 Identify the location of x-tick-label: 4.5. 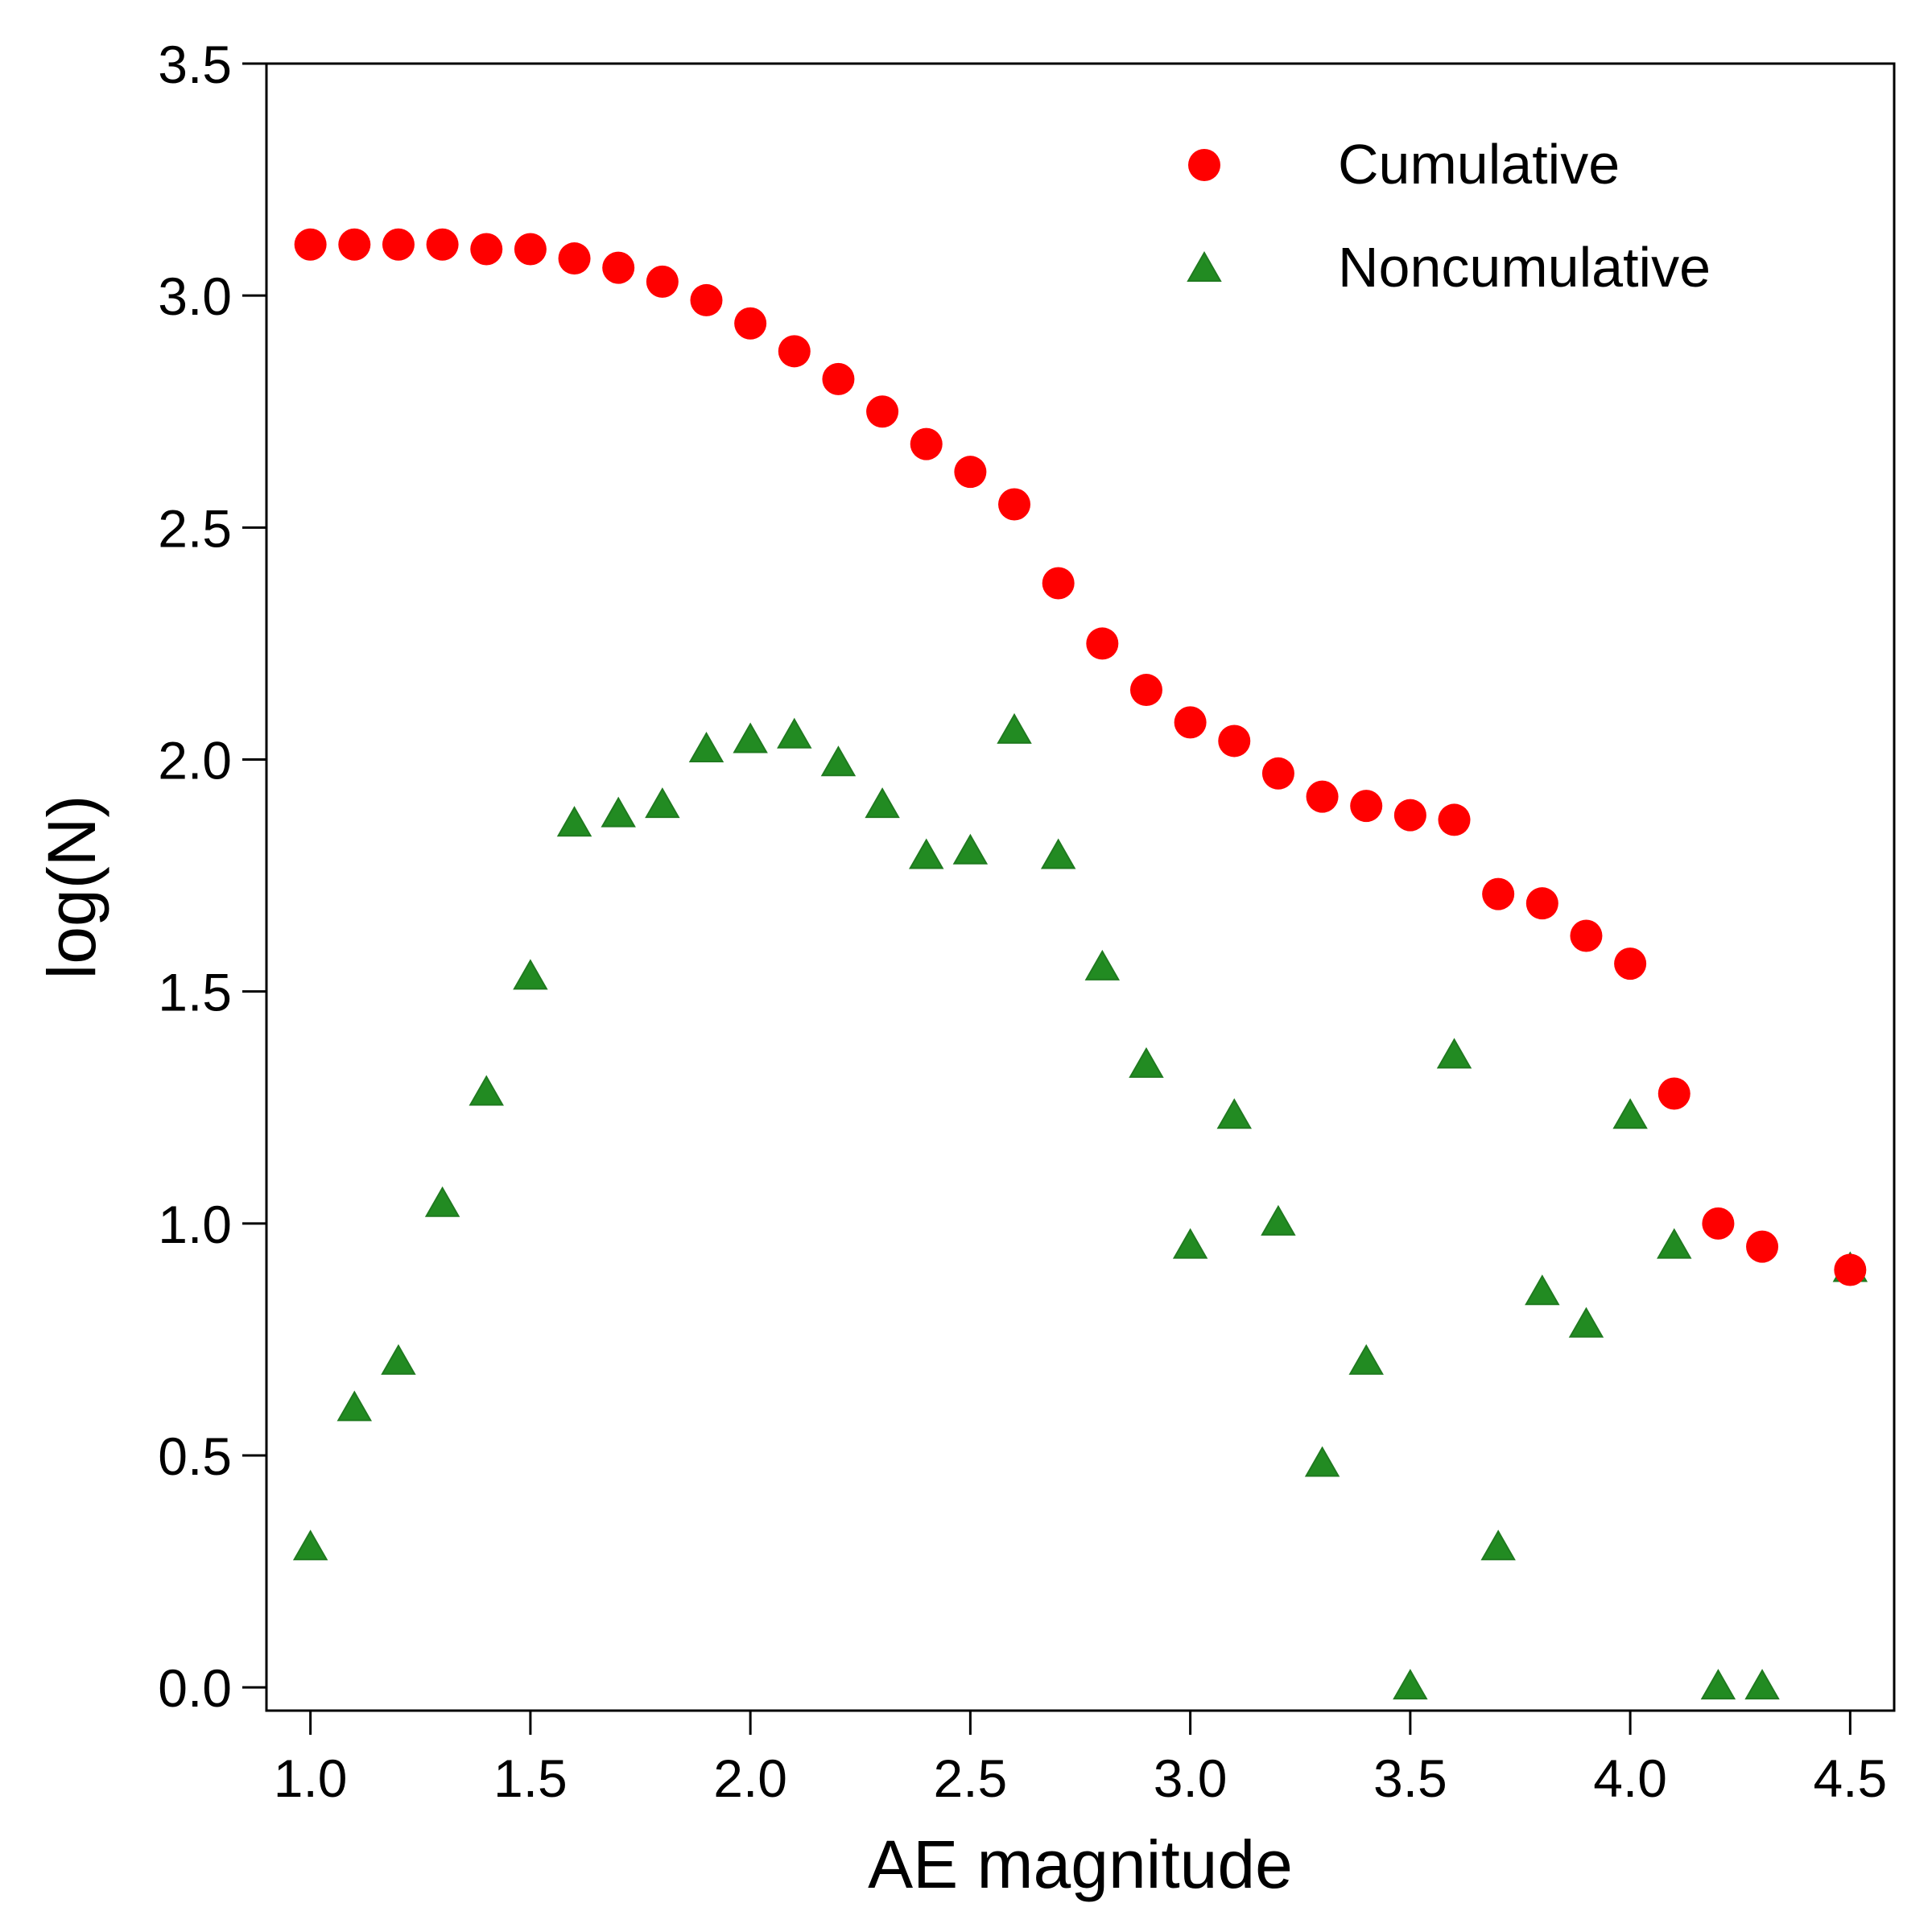
(1850, 1778).